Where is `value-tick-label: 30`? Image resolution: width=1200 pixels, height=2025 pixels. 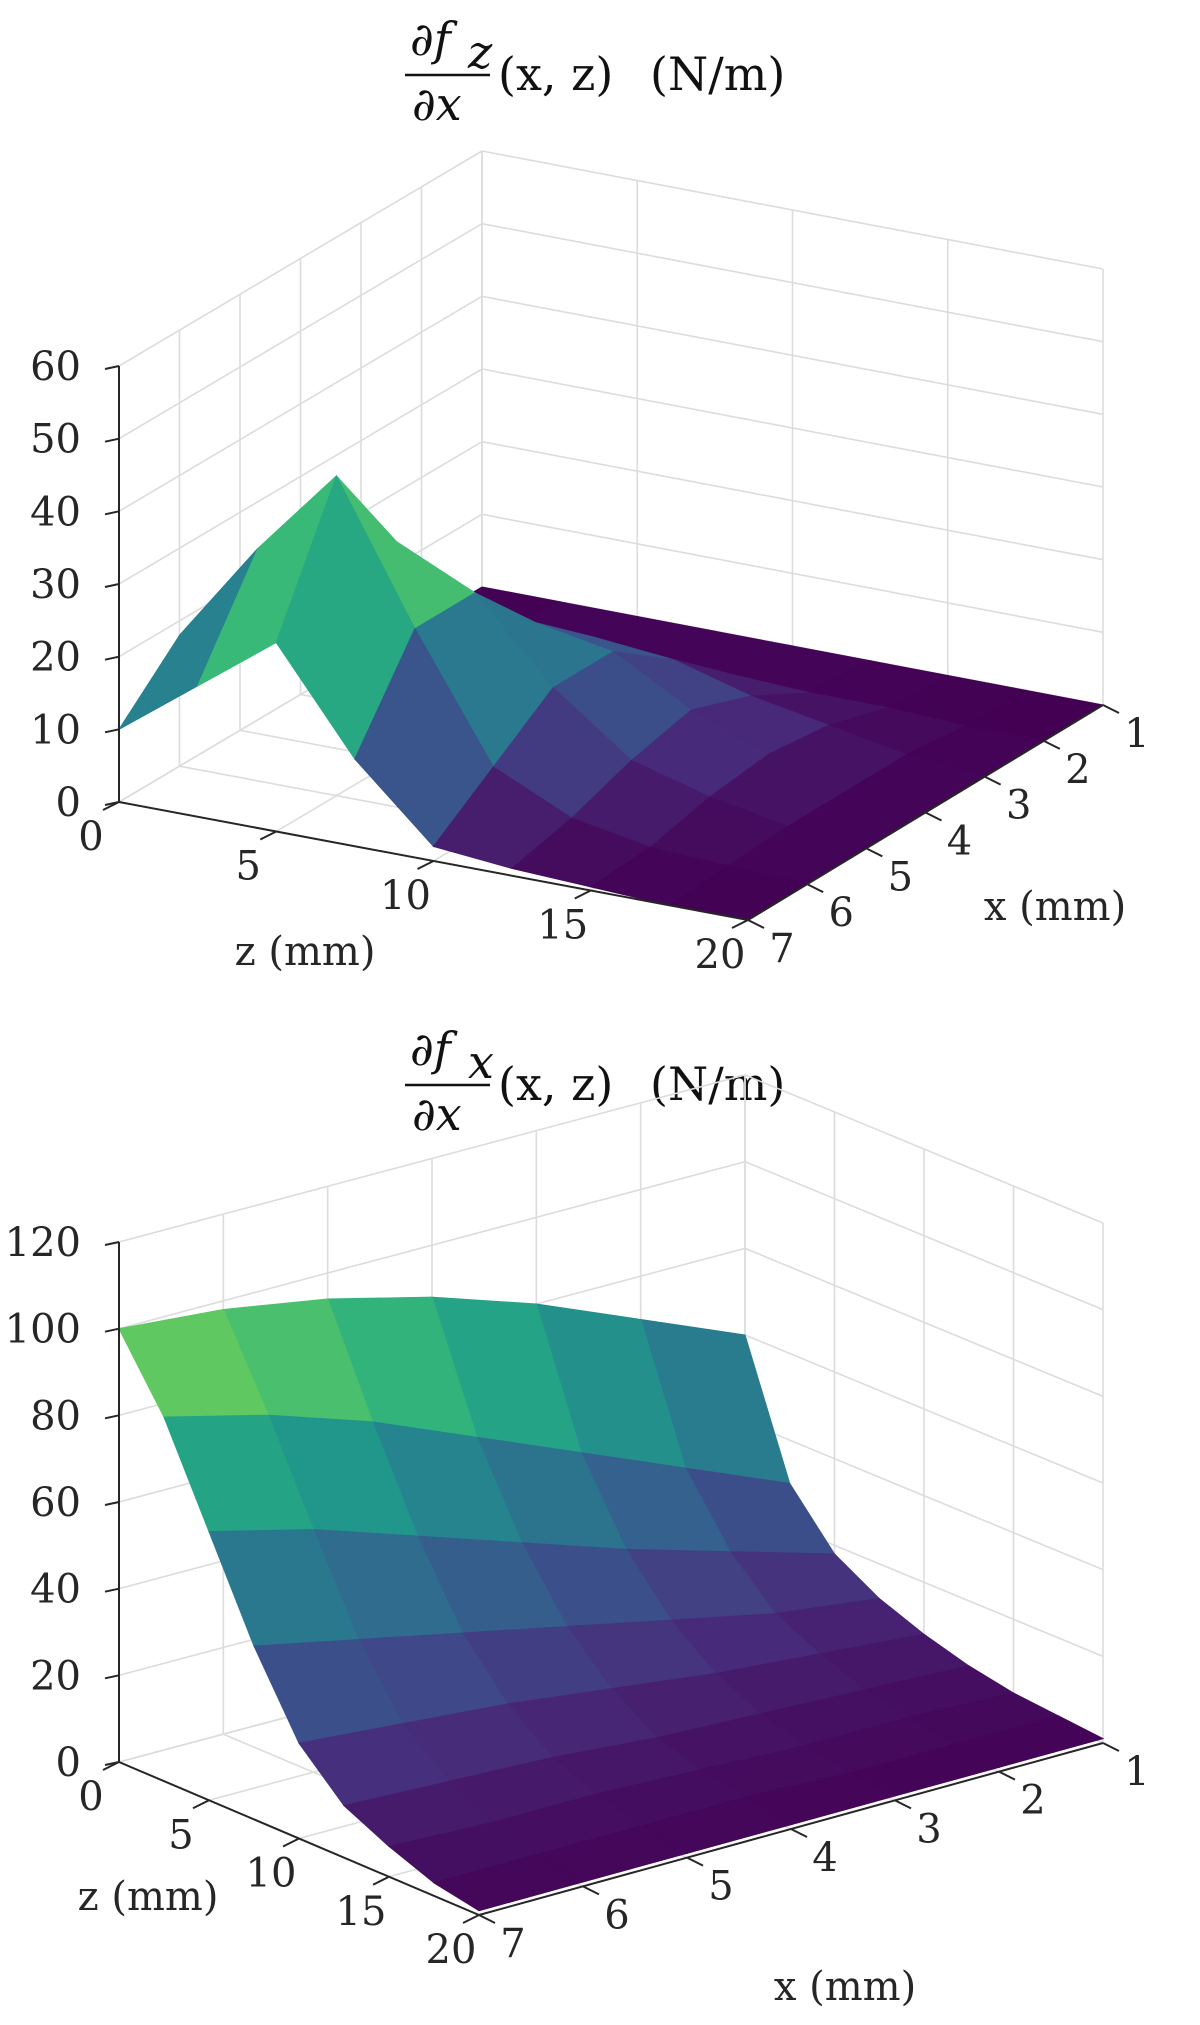 value-tick-label: 30 is located at coordinates (55, 585).